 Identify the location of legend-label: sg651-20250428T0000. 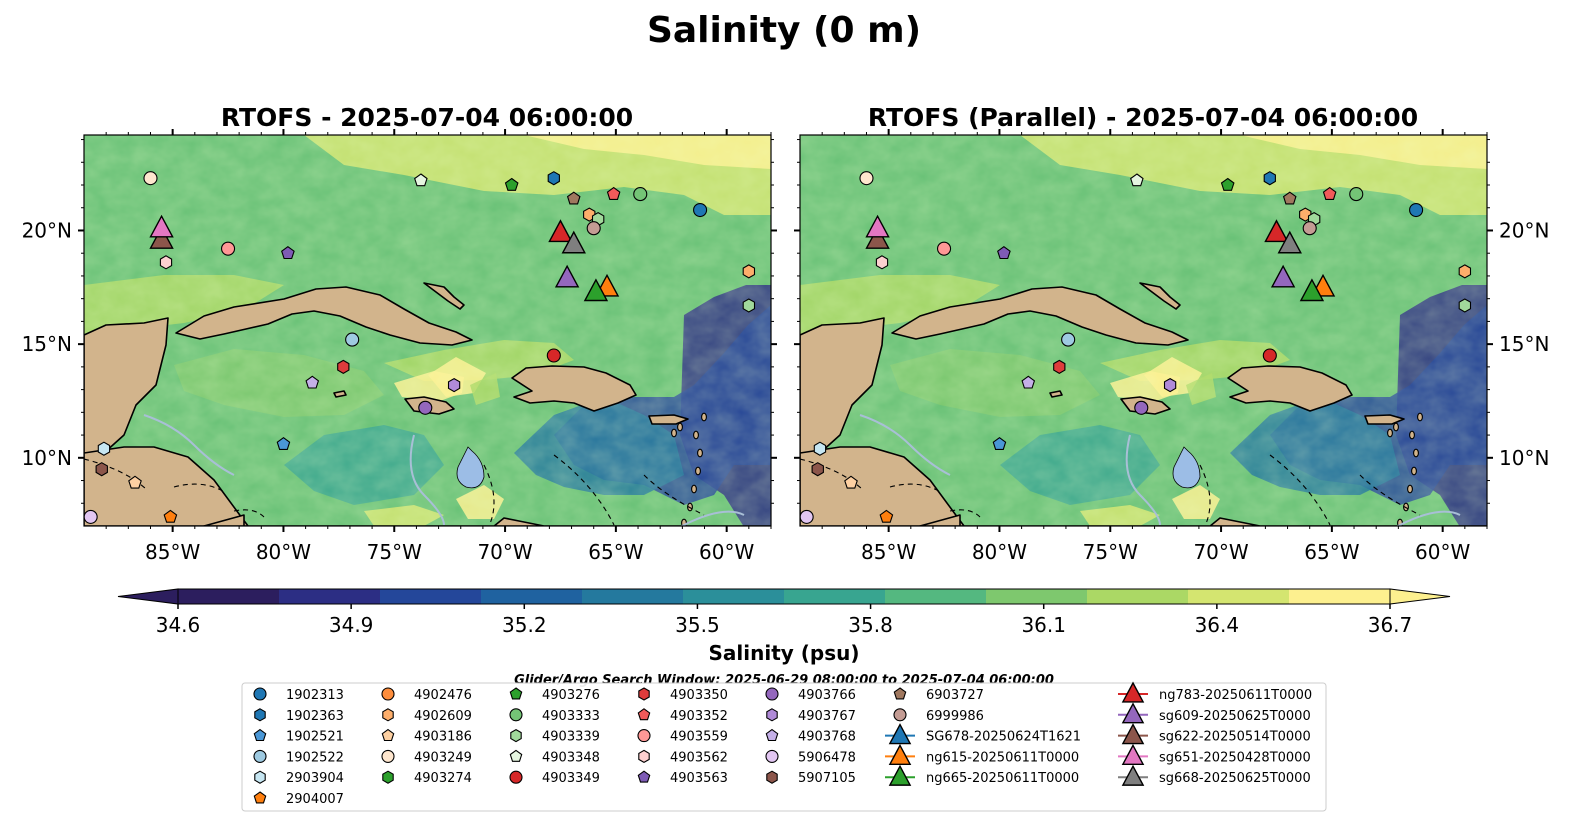
(1235, 757).